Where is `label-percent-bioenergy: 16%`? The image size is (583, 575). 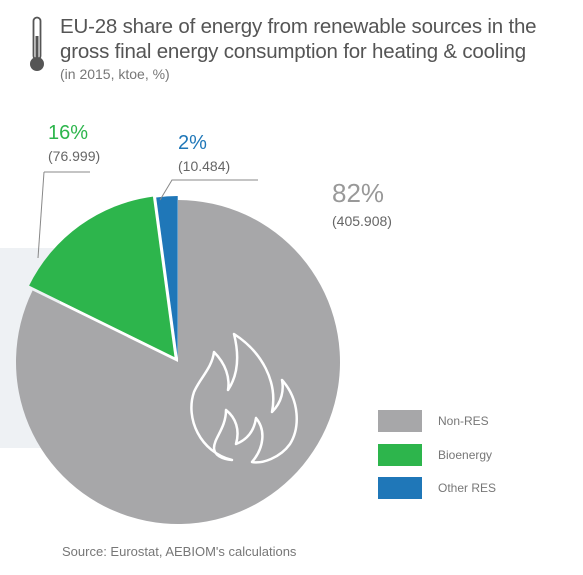
label-percent-bioenergy: 16% is located at coordinates (68, 133).